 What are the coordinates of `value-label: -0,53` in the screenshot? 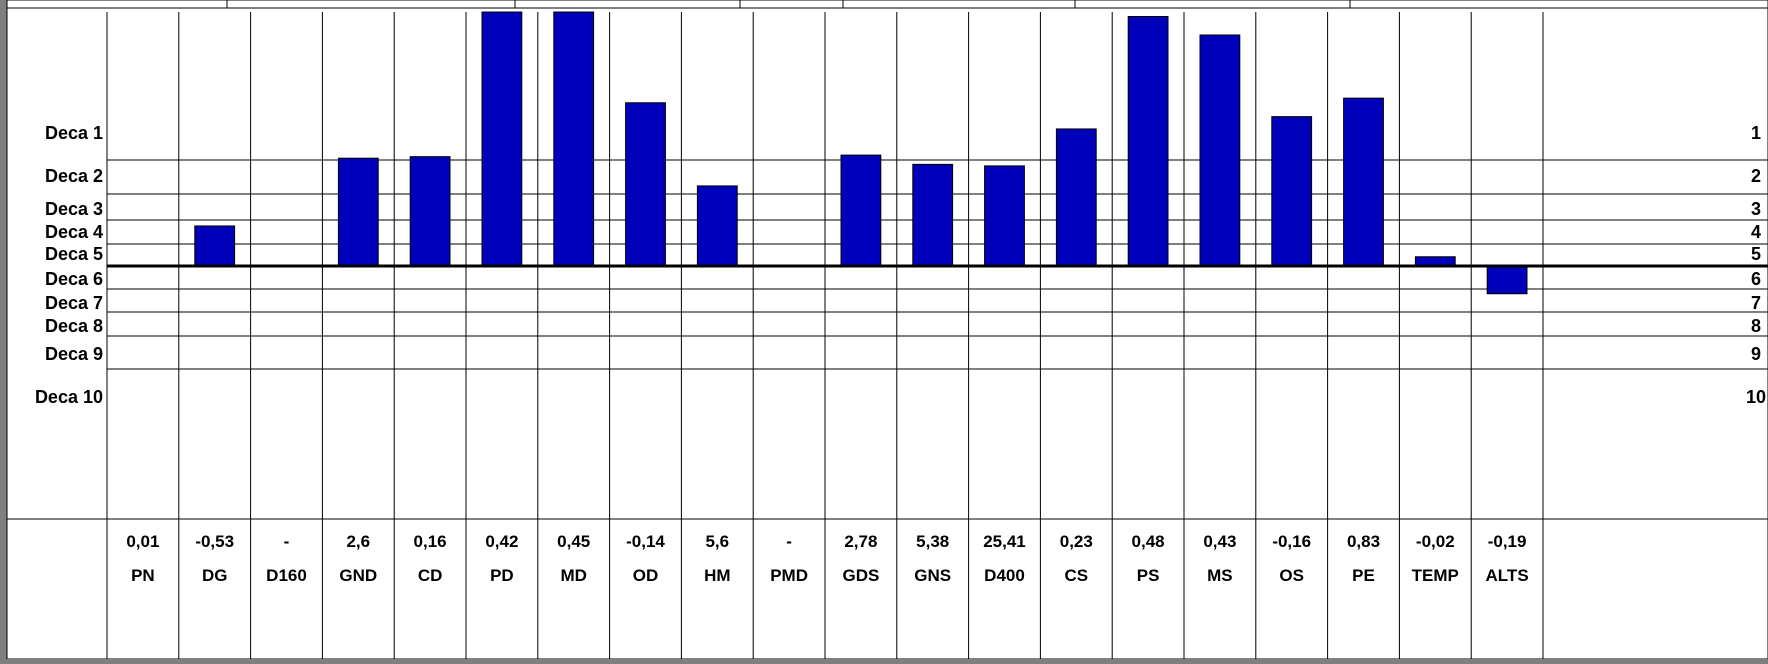 It's located at (214, 541).